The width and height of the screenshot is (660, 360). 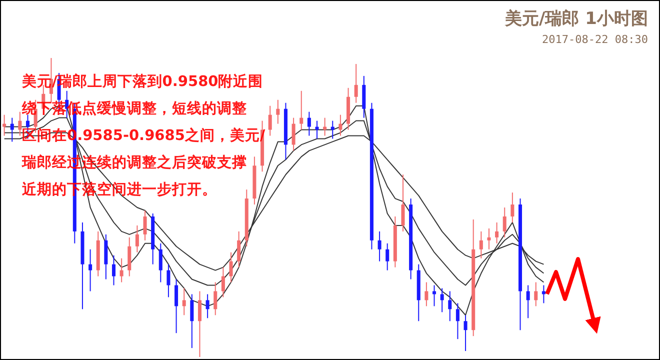 What do you see at coordinates (595, 39) in the screenshot?
I see `text: 2017-08-22 08:30` at bounding box center [595, 39].